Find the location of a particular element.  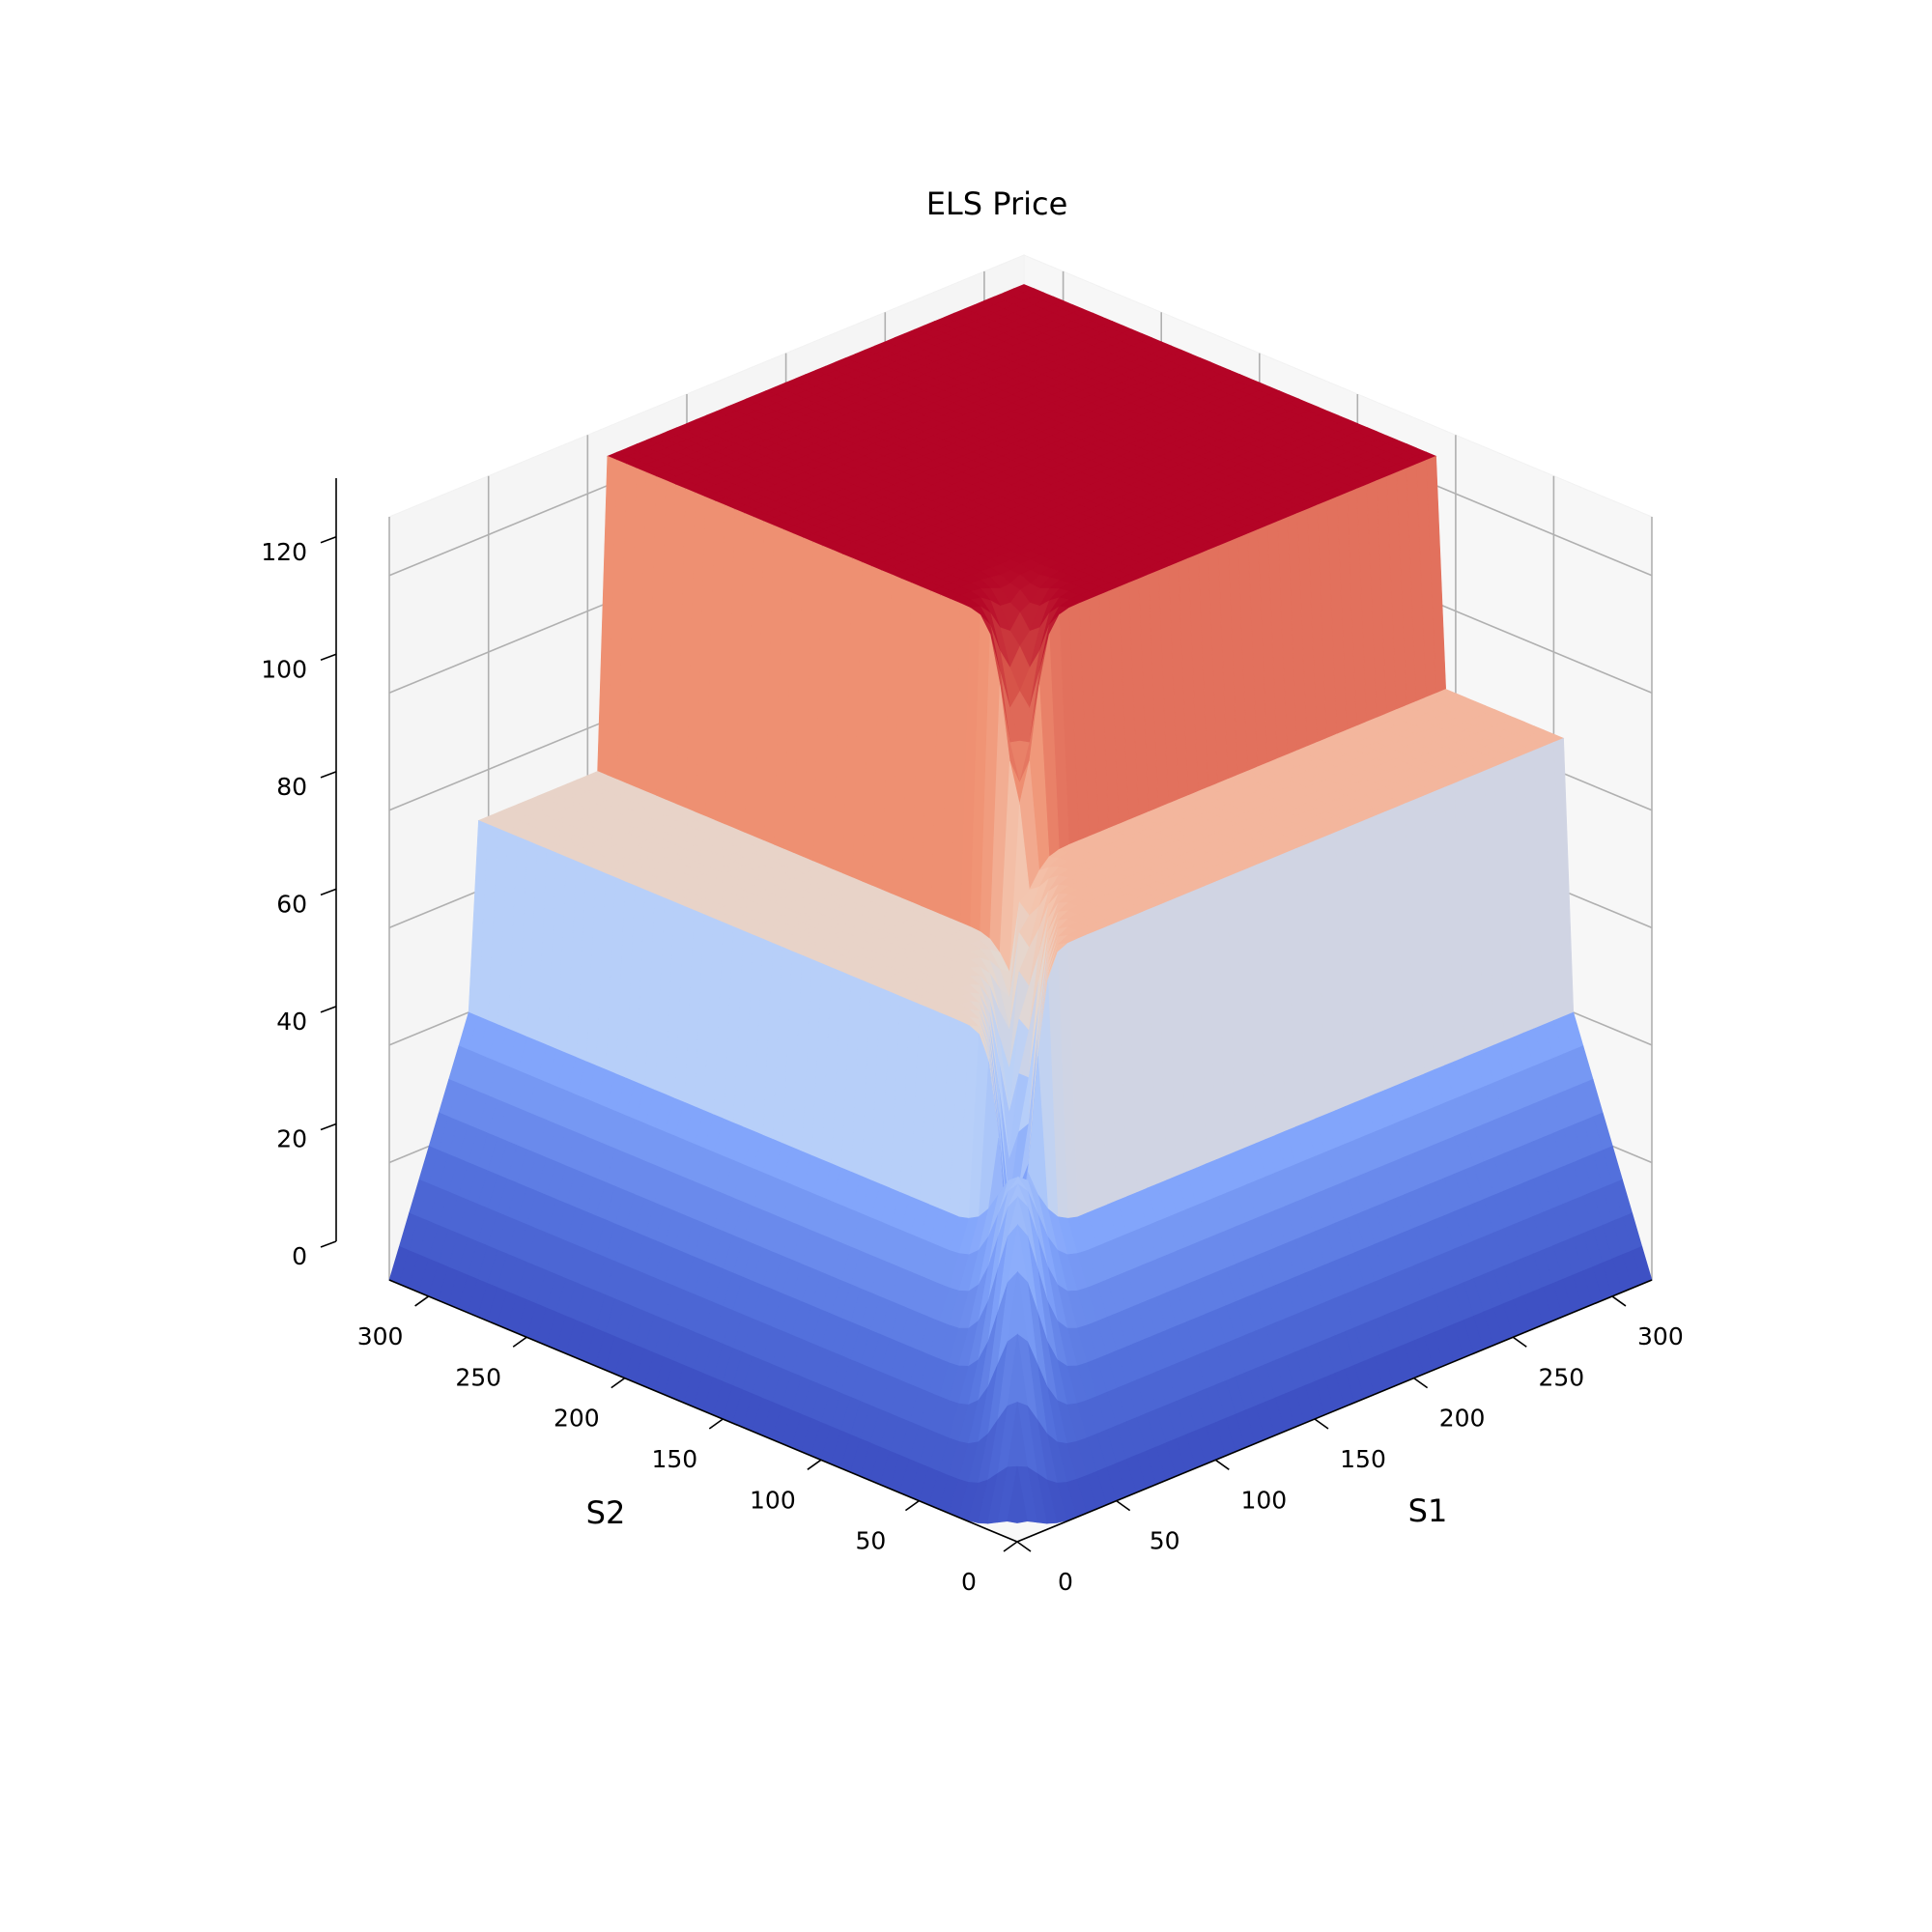

y-tick-label: 200 is located at coordinates (577, 1419).